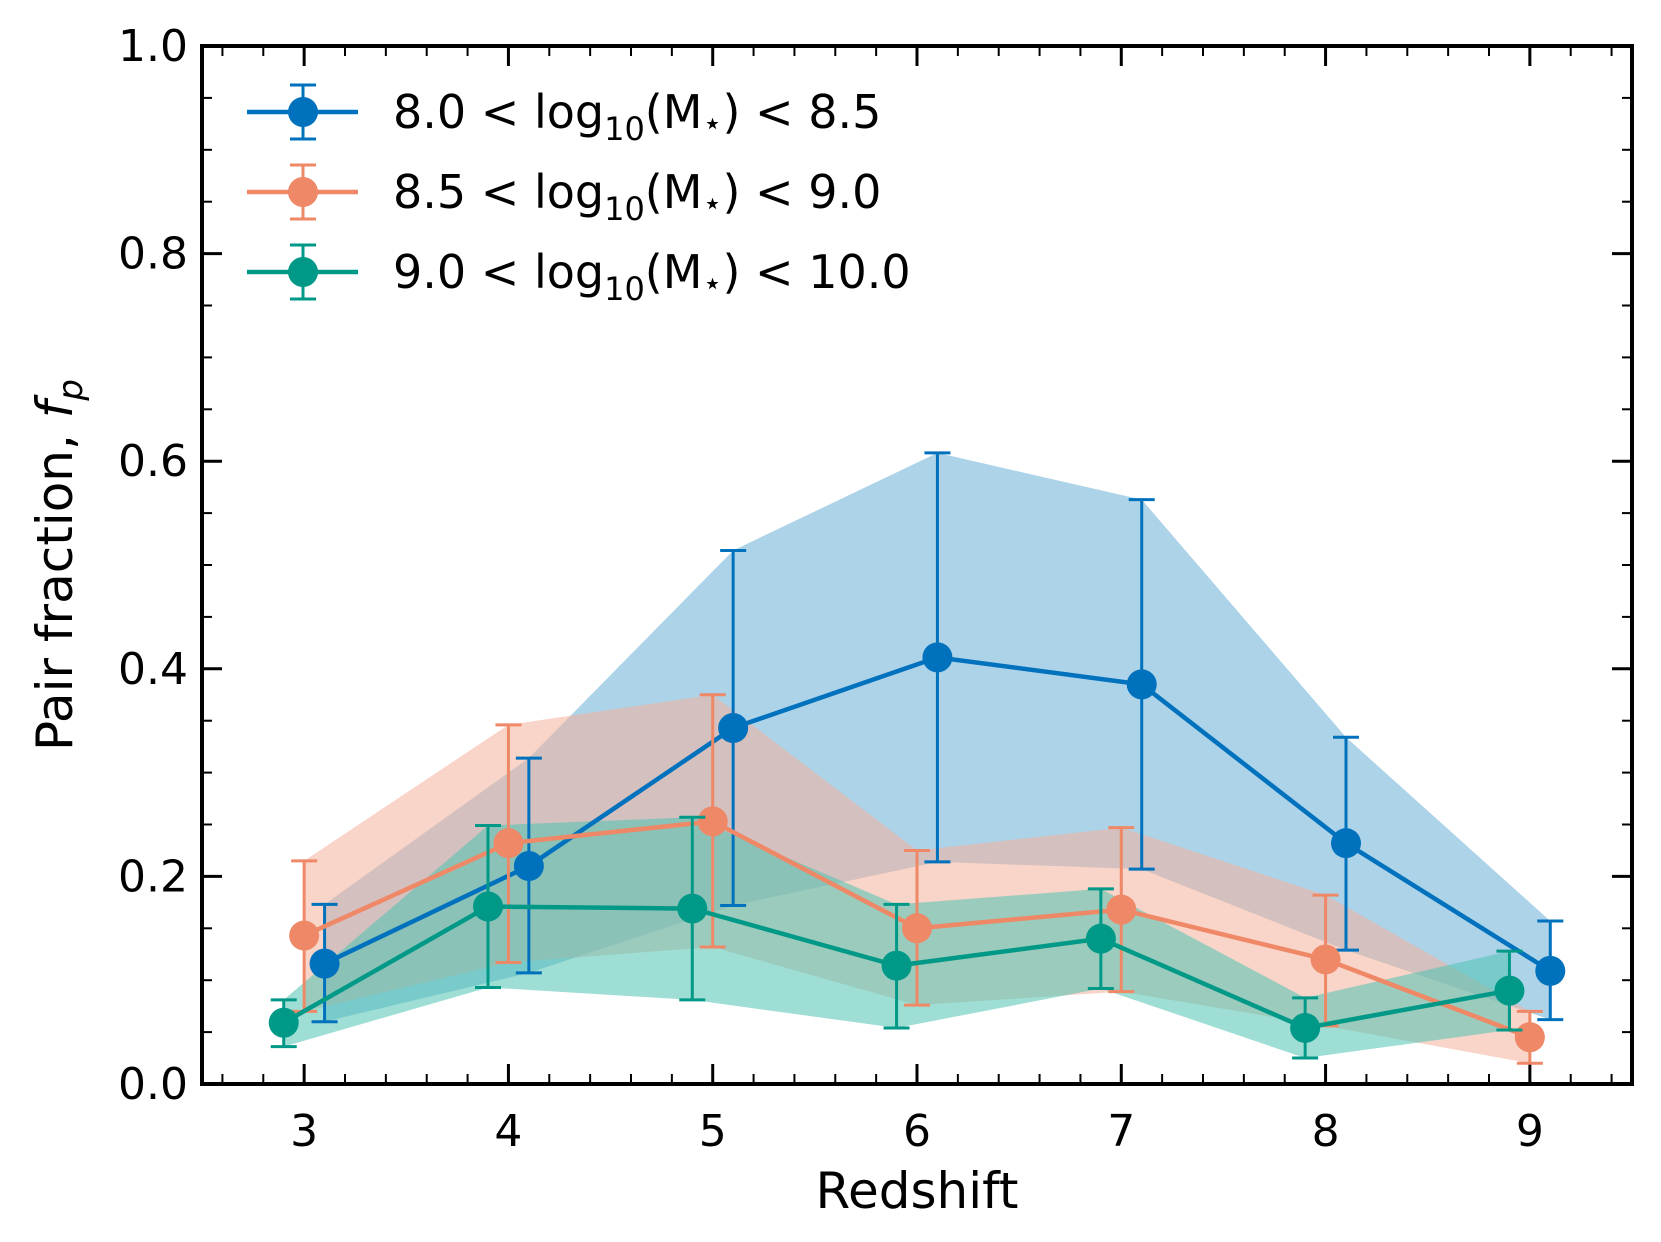 The height and width of the screenshot is (1242, 1661). Describe the element at coordinates (816, 272) in the screenshot. I see `legend-label-part: ) < 10.0` at that location.